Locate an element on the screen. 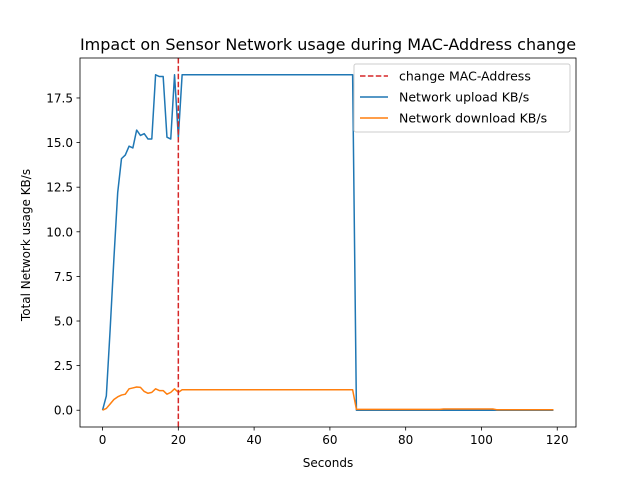  legend-entry-download-label: Network download KB/s is located at coordinates (473, 118).